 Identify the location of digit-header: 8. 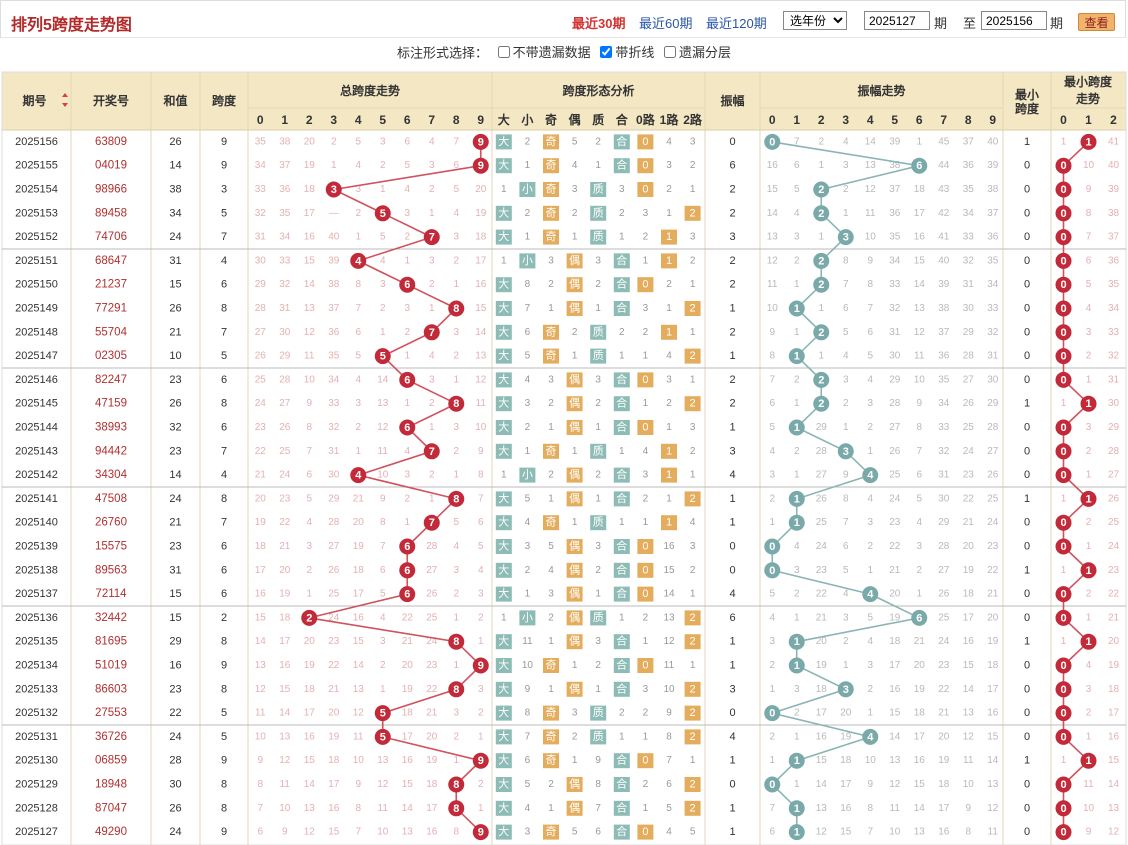
(456, 120).